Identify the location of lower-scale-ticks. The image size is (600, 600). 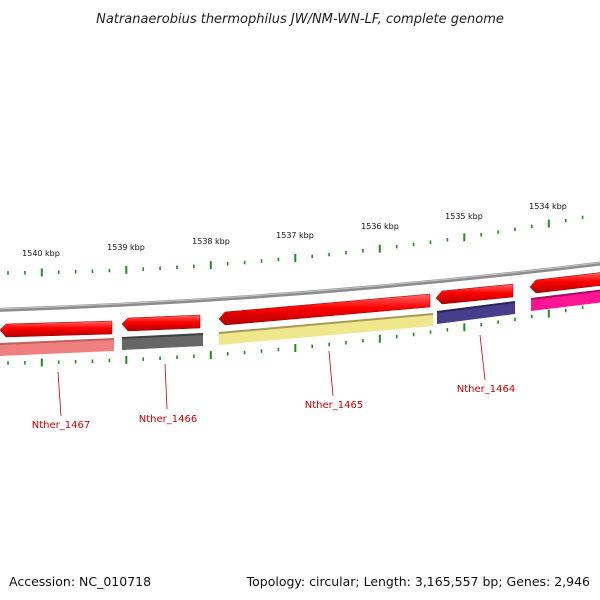
(295, 336).